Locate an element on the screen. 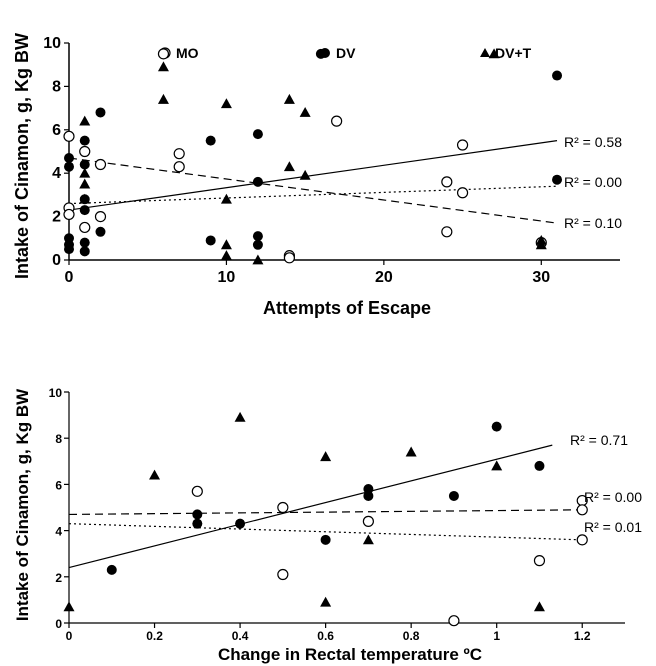 The image size is (656, 666). x-tick-label: 20 is located at coordinates (384, 277).